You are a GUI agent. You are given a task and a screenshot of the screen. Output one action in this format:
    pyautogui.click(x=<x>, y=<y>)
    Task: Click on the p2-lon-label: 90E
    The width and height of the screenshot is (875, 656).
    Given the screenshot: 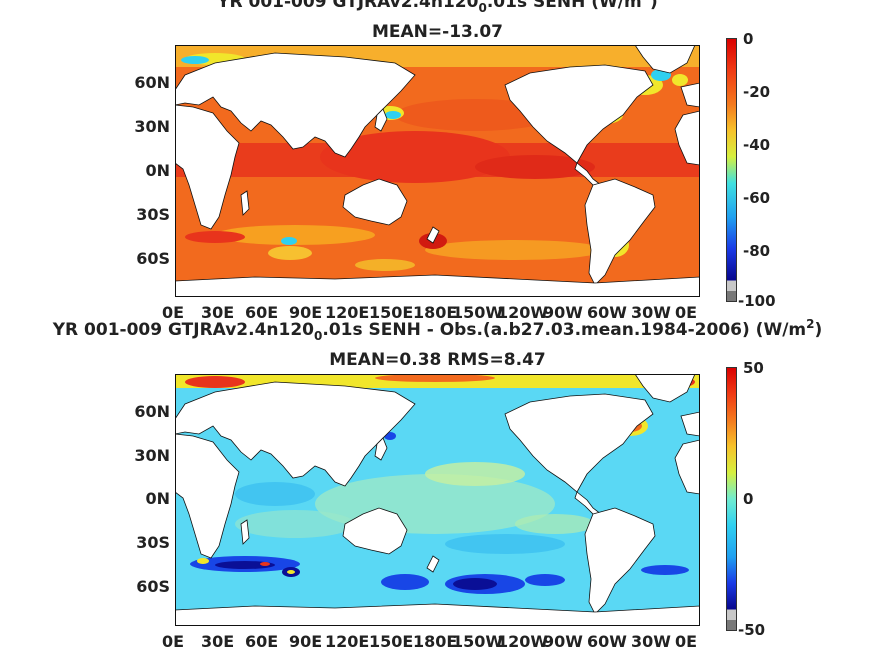 What is the action you would take?
    pyautogui.click(x=306, y=641)
    